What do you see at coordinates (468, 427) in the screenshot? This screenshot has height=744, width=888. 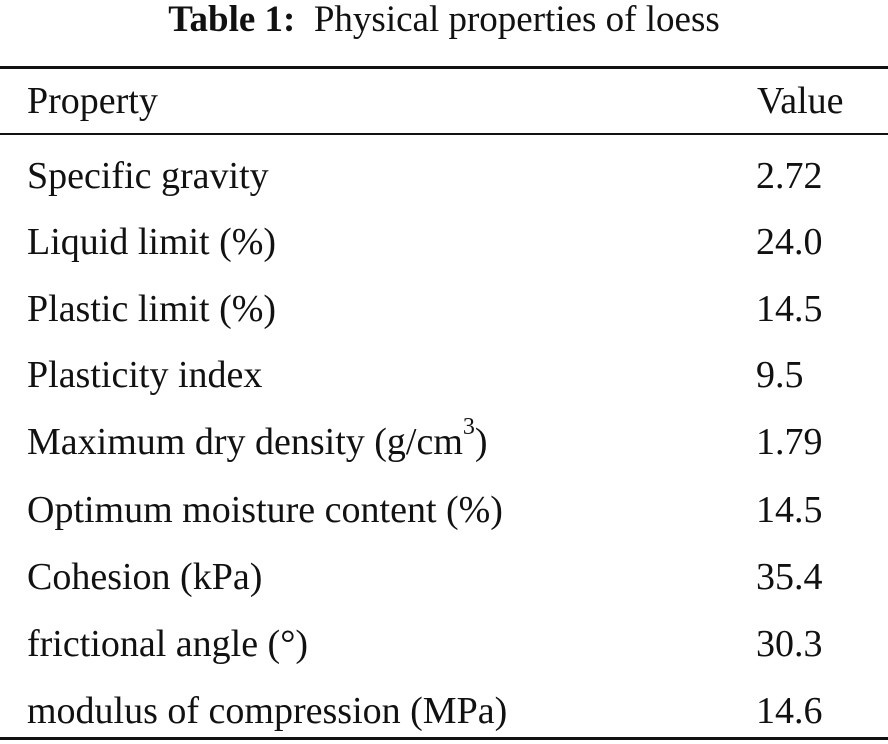 I see `superscript-3: 3` at bounding box center [468, 427].